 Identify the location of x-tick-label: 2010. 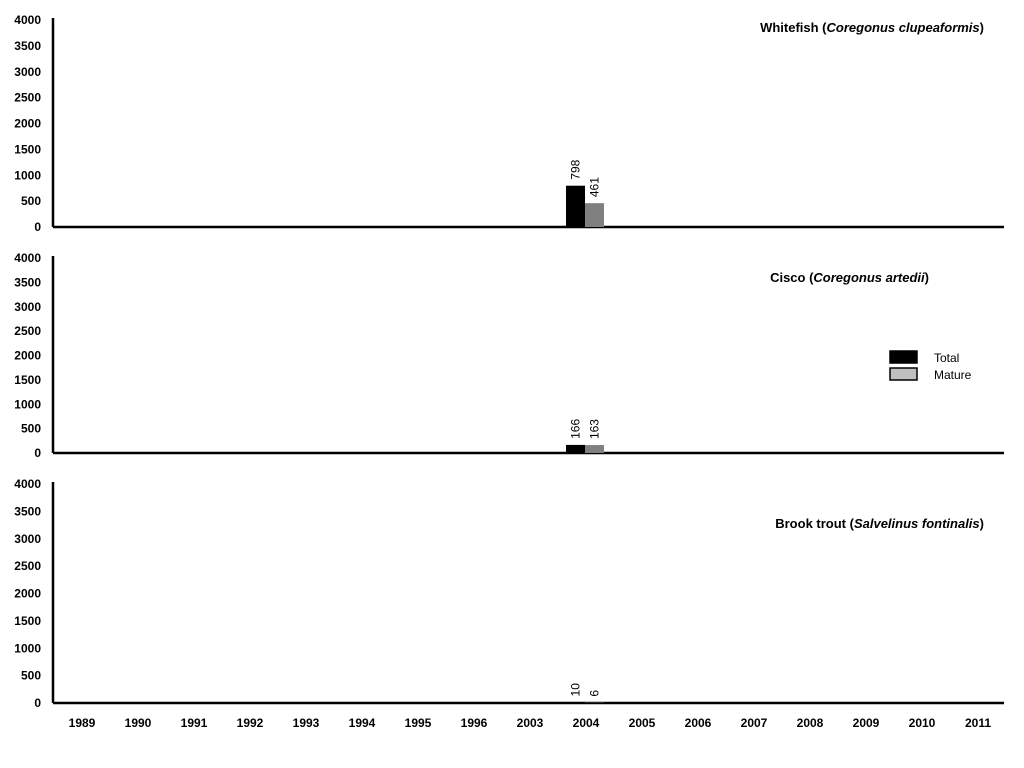
(922, 723).